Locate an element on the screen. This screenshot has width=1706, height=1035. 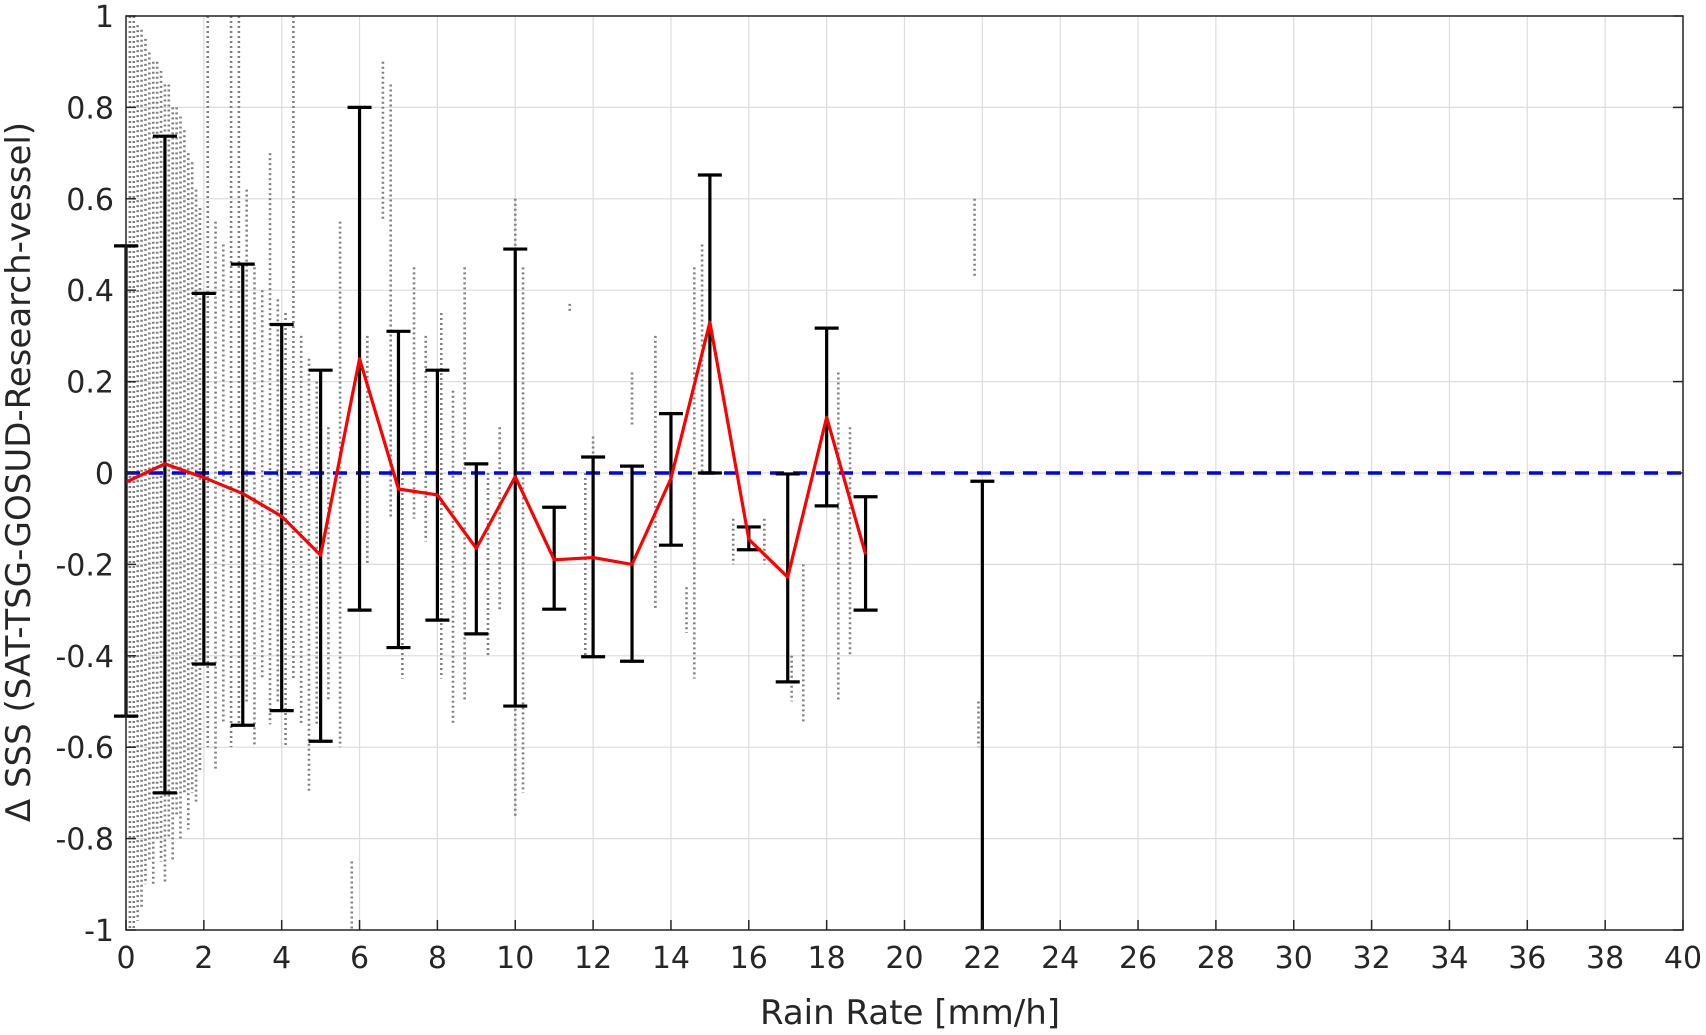
x-tick-label: 22 is located at coordinates (982, 958).